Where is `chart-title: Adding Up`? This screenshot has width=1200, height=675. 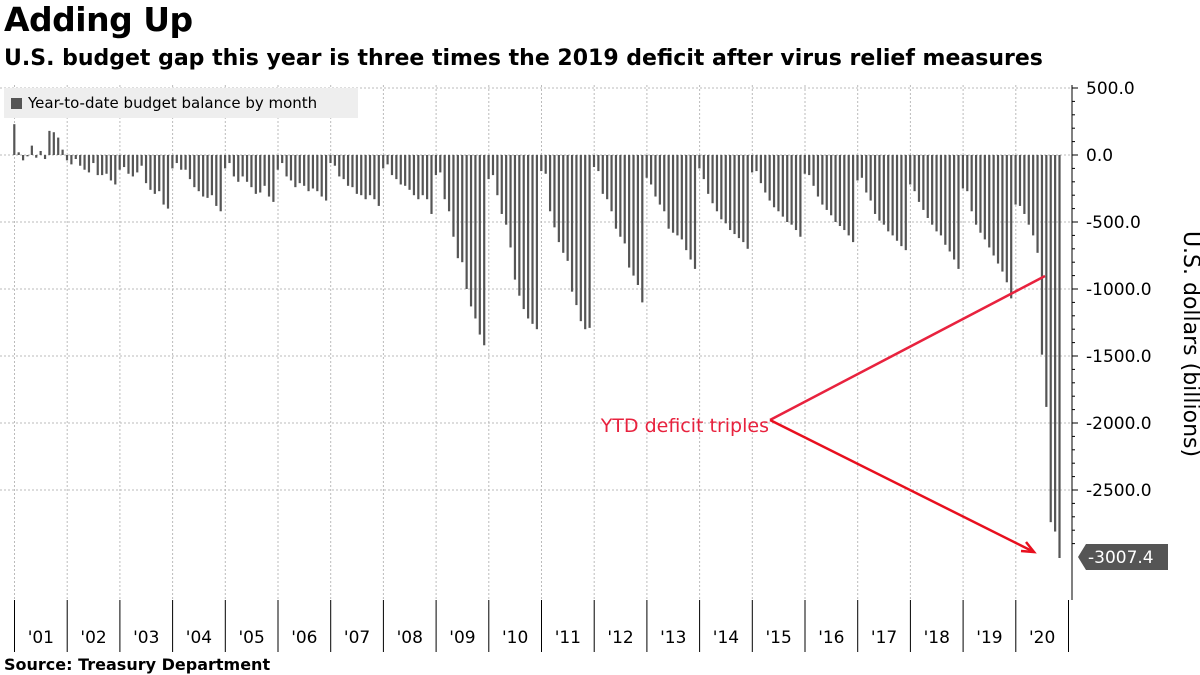
chart-title: Adding Up is located at coordinates (98, 19).